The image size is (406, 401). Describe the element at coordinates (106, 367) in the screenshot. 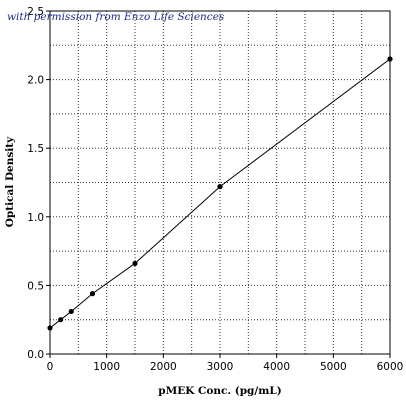

I see `x-tick-label: 1000` at that location.